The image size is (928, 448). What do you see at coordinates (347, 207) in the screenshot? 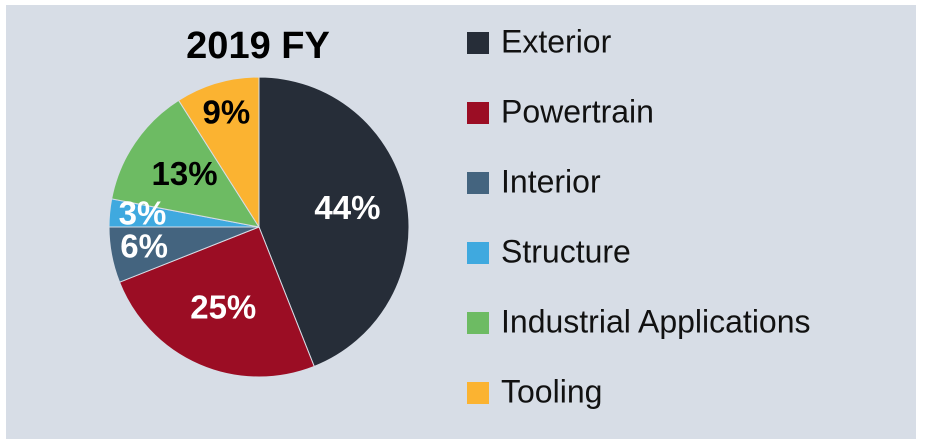
I see `data-label: 44%` at bounding box center [347, 207].